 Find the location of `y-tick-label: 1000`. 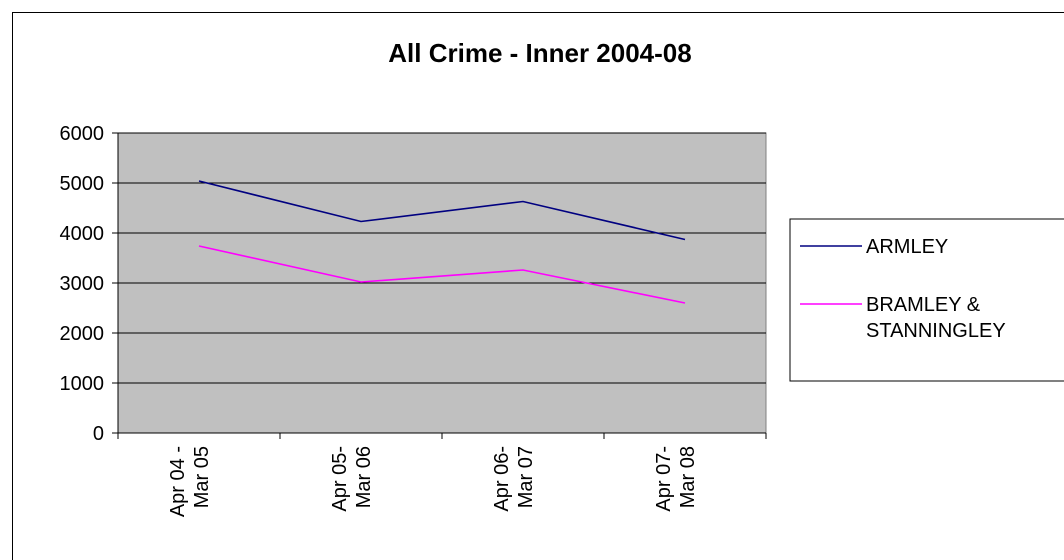

y-tick-label: 1000 is located at coordinates (82, 384).